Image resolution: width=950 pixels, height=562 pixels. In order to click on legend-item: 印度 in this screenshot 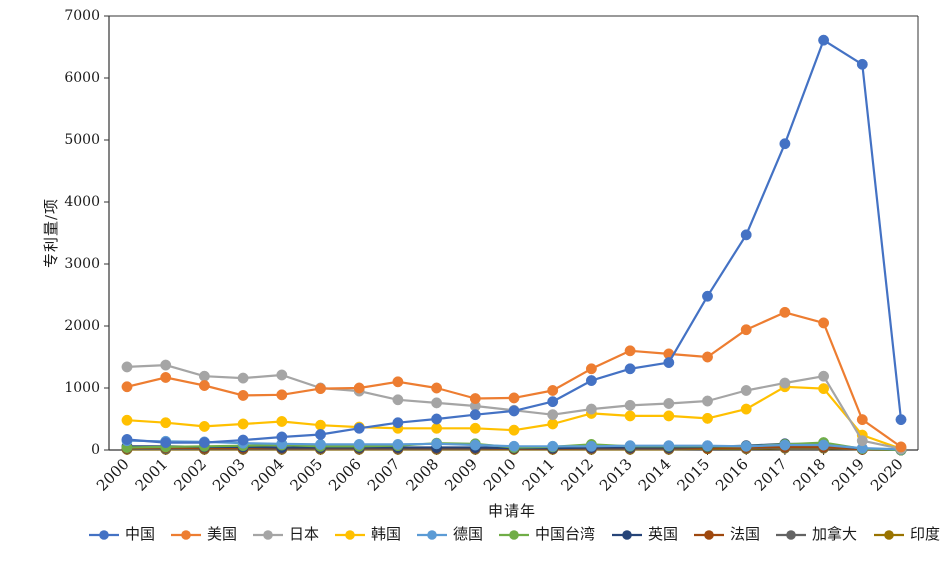, I will do `click(907, 534)`.